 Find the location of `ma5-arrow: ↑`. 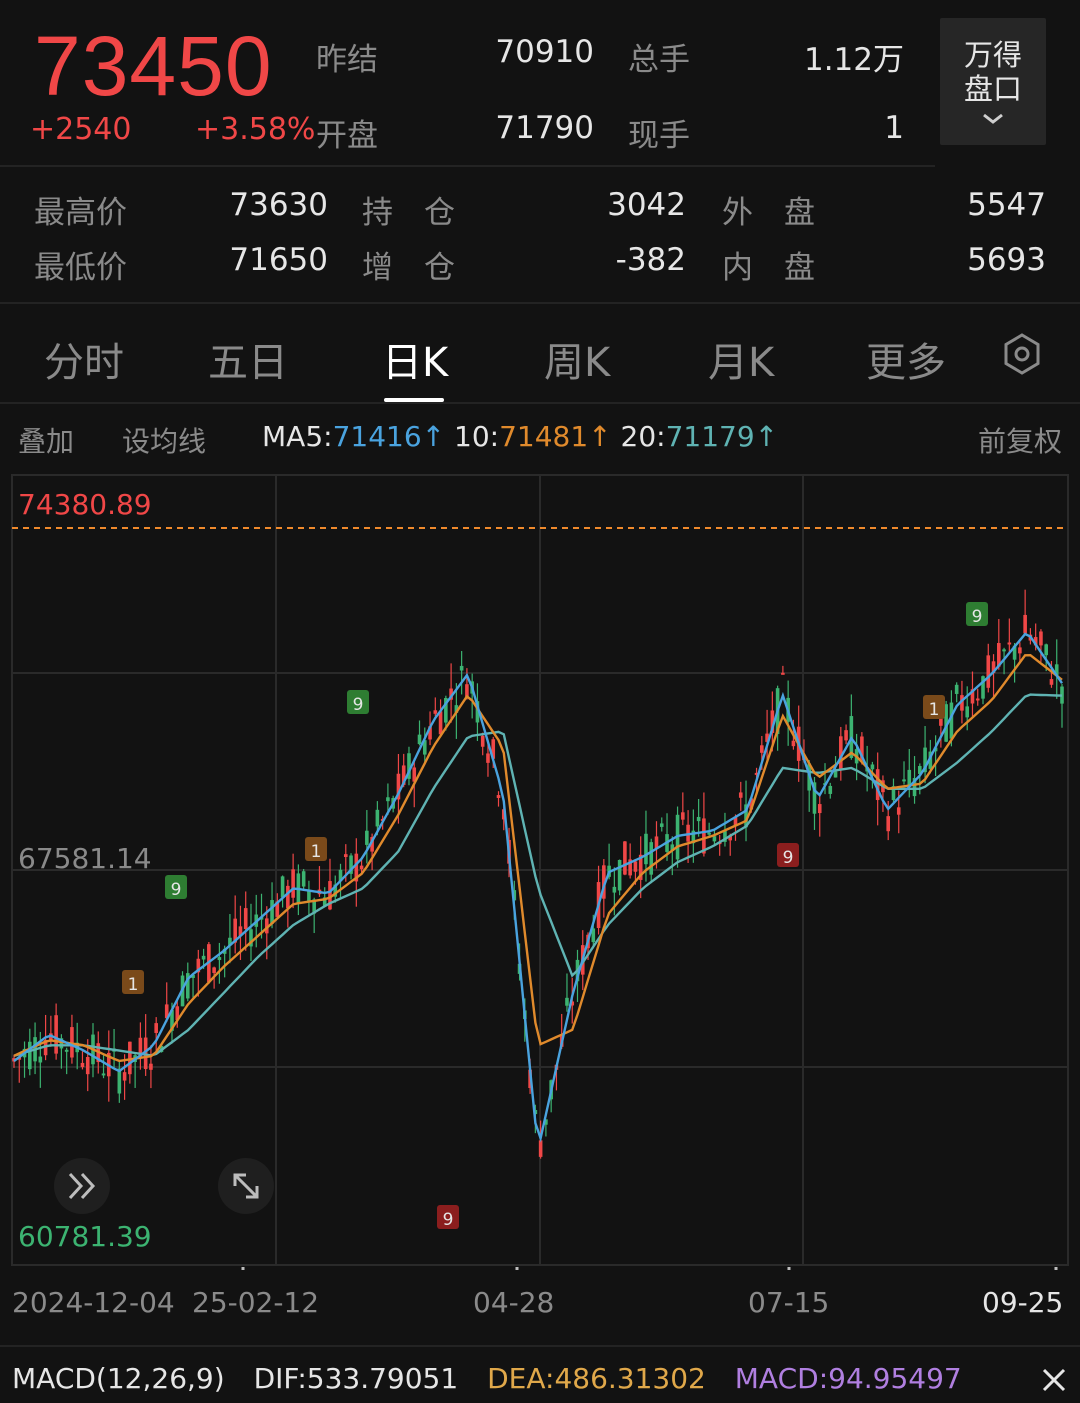

ma5-arrow: ↑ is located at coordinates (433, 436).